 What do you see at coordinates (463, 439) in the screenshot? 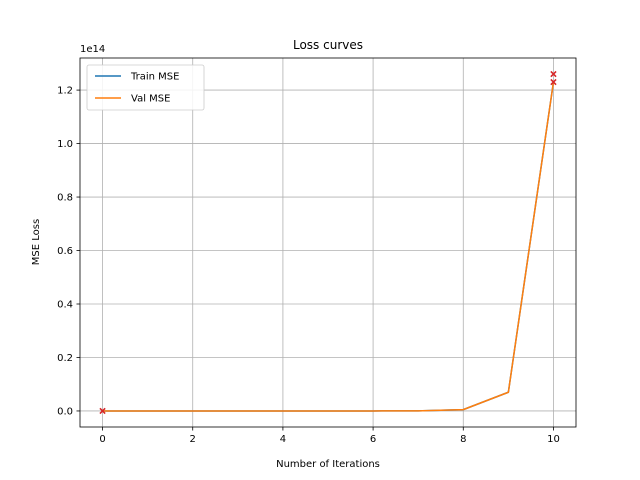
I see `x-tick-label: 8` at bounding box center [463, 439].